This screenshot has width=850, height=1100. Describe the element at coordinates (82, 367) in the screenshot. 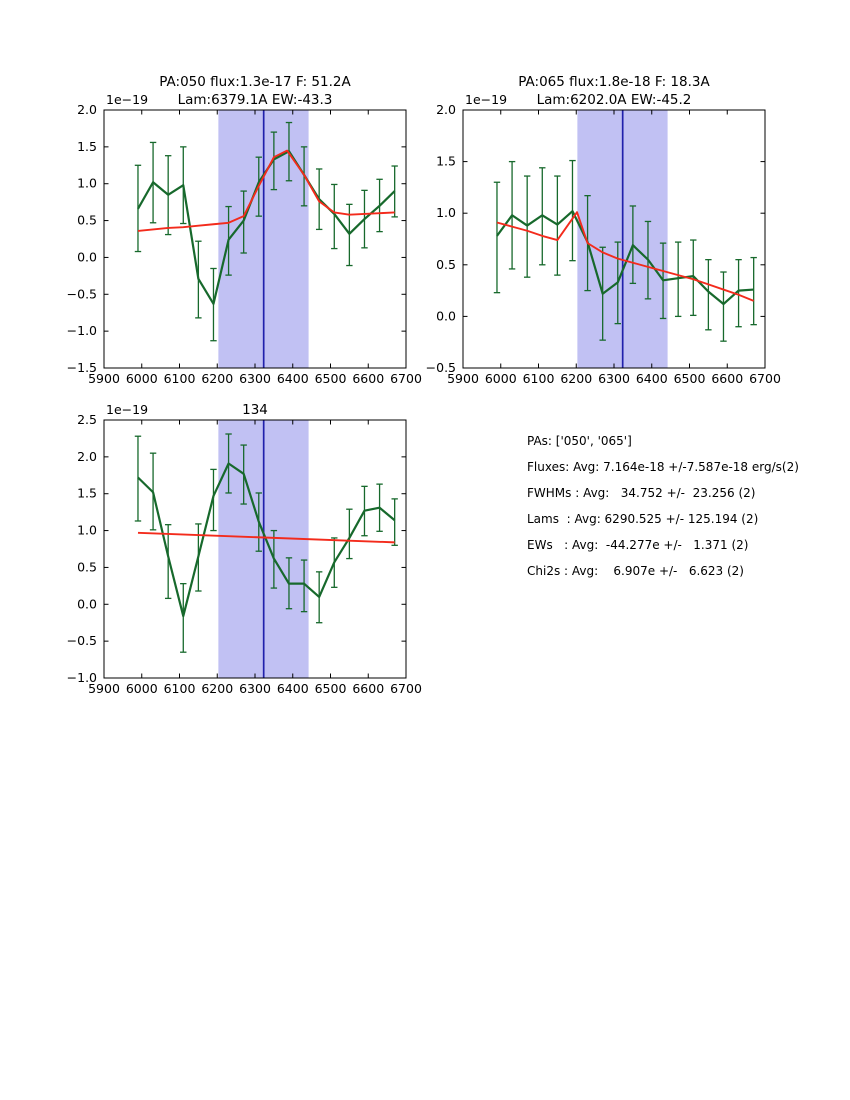

I see `y-tick-label: −1.5` at that location.